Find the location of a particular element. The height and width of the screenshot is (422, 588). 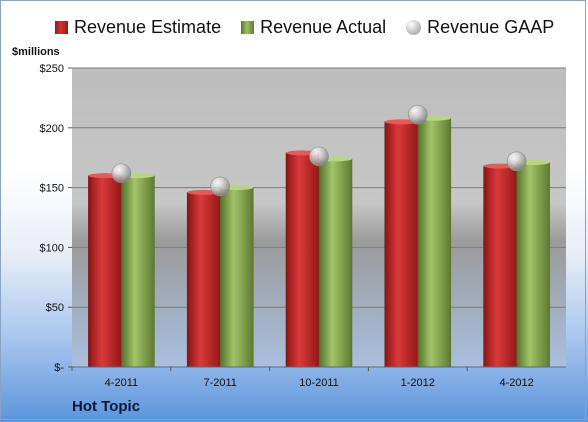

legend-label-gaap: Revenue GAAP is located at coordinates (491, 27).